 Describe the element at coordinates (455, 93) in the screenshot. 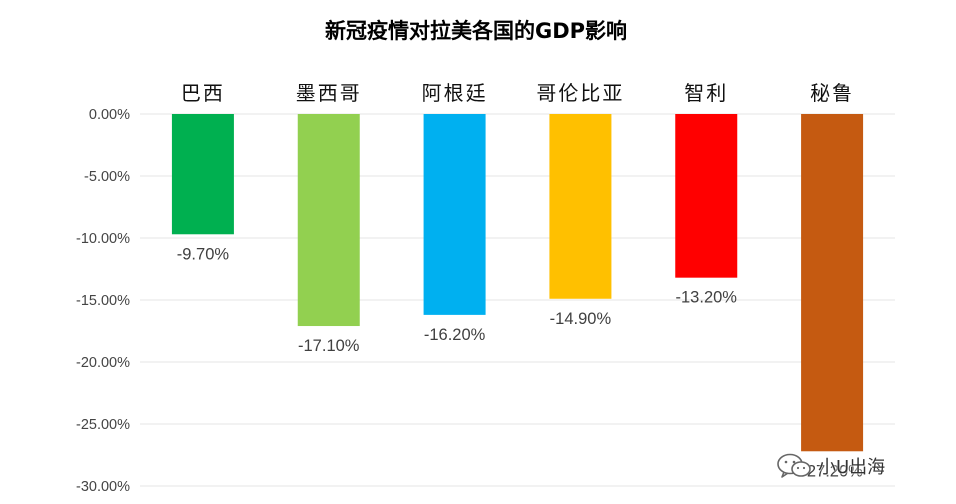

I see `category-label: 阿根廷` at that location.